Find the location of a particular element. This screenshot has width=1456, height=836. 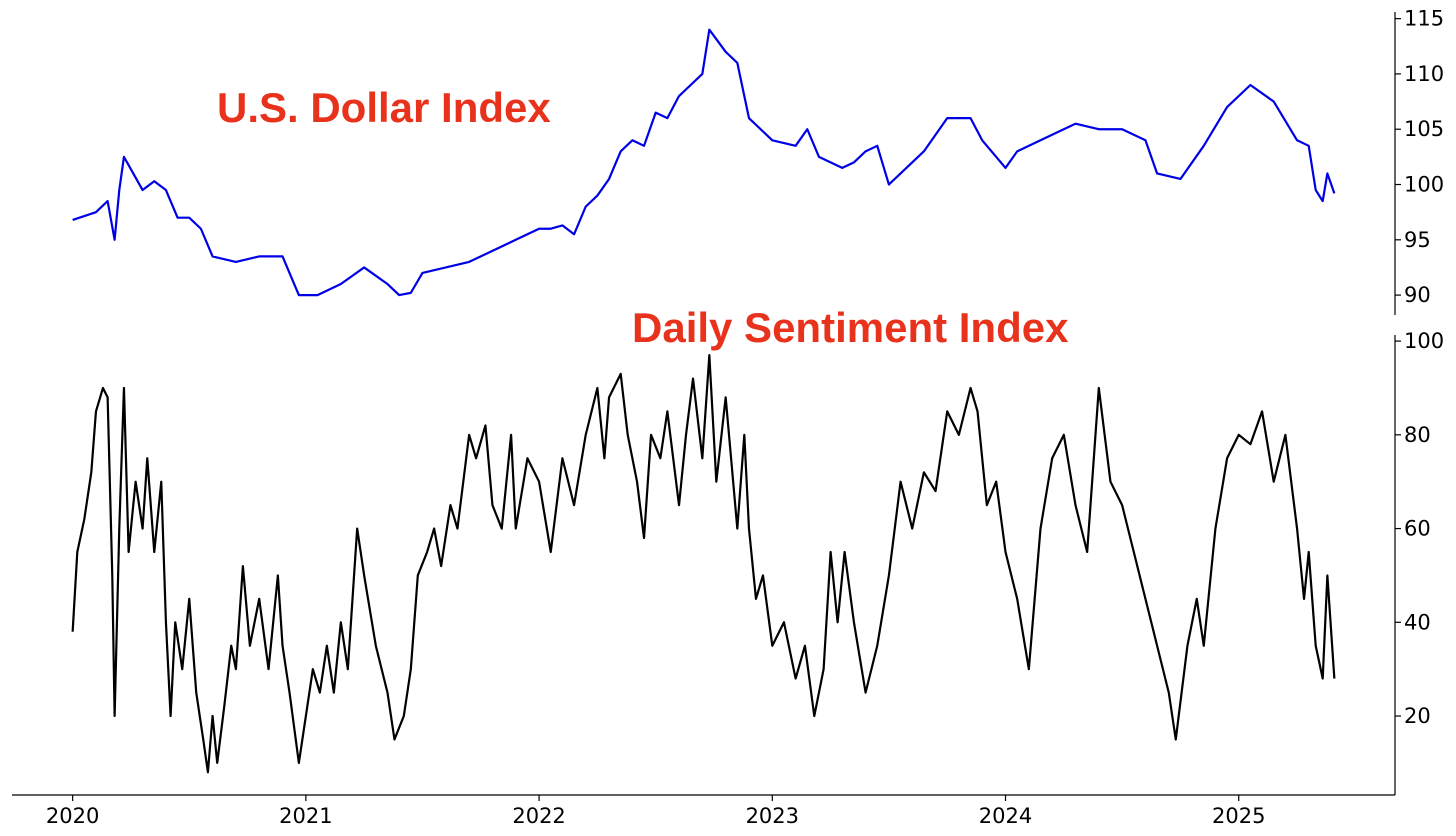

x-tick-label: 2025 is located at coordinates (1238, 816).